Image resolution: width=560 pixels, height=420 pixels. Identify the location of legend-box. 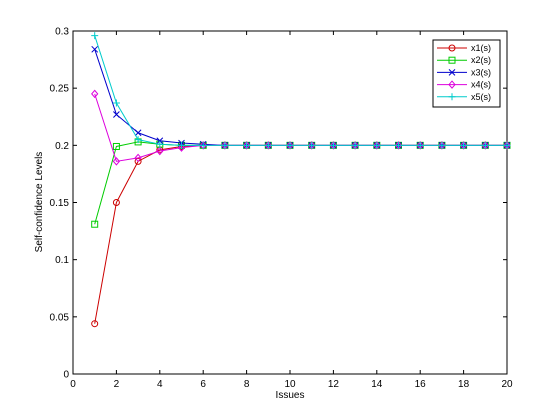
(466, 73).